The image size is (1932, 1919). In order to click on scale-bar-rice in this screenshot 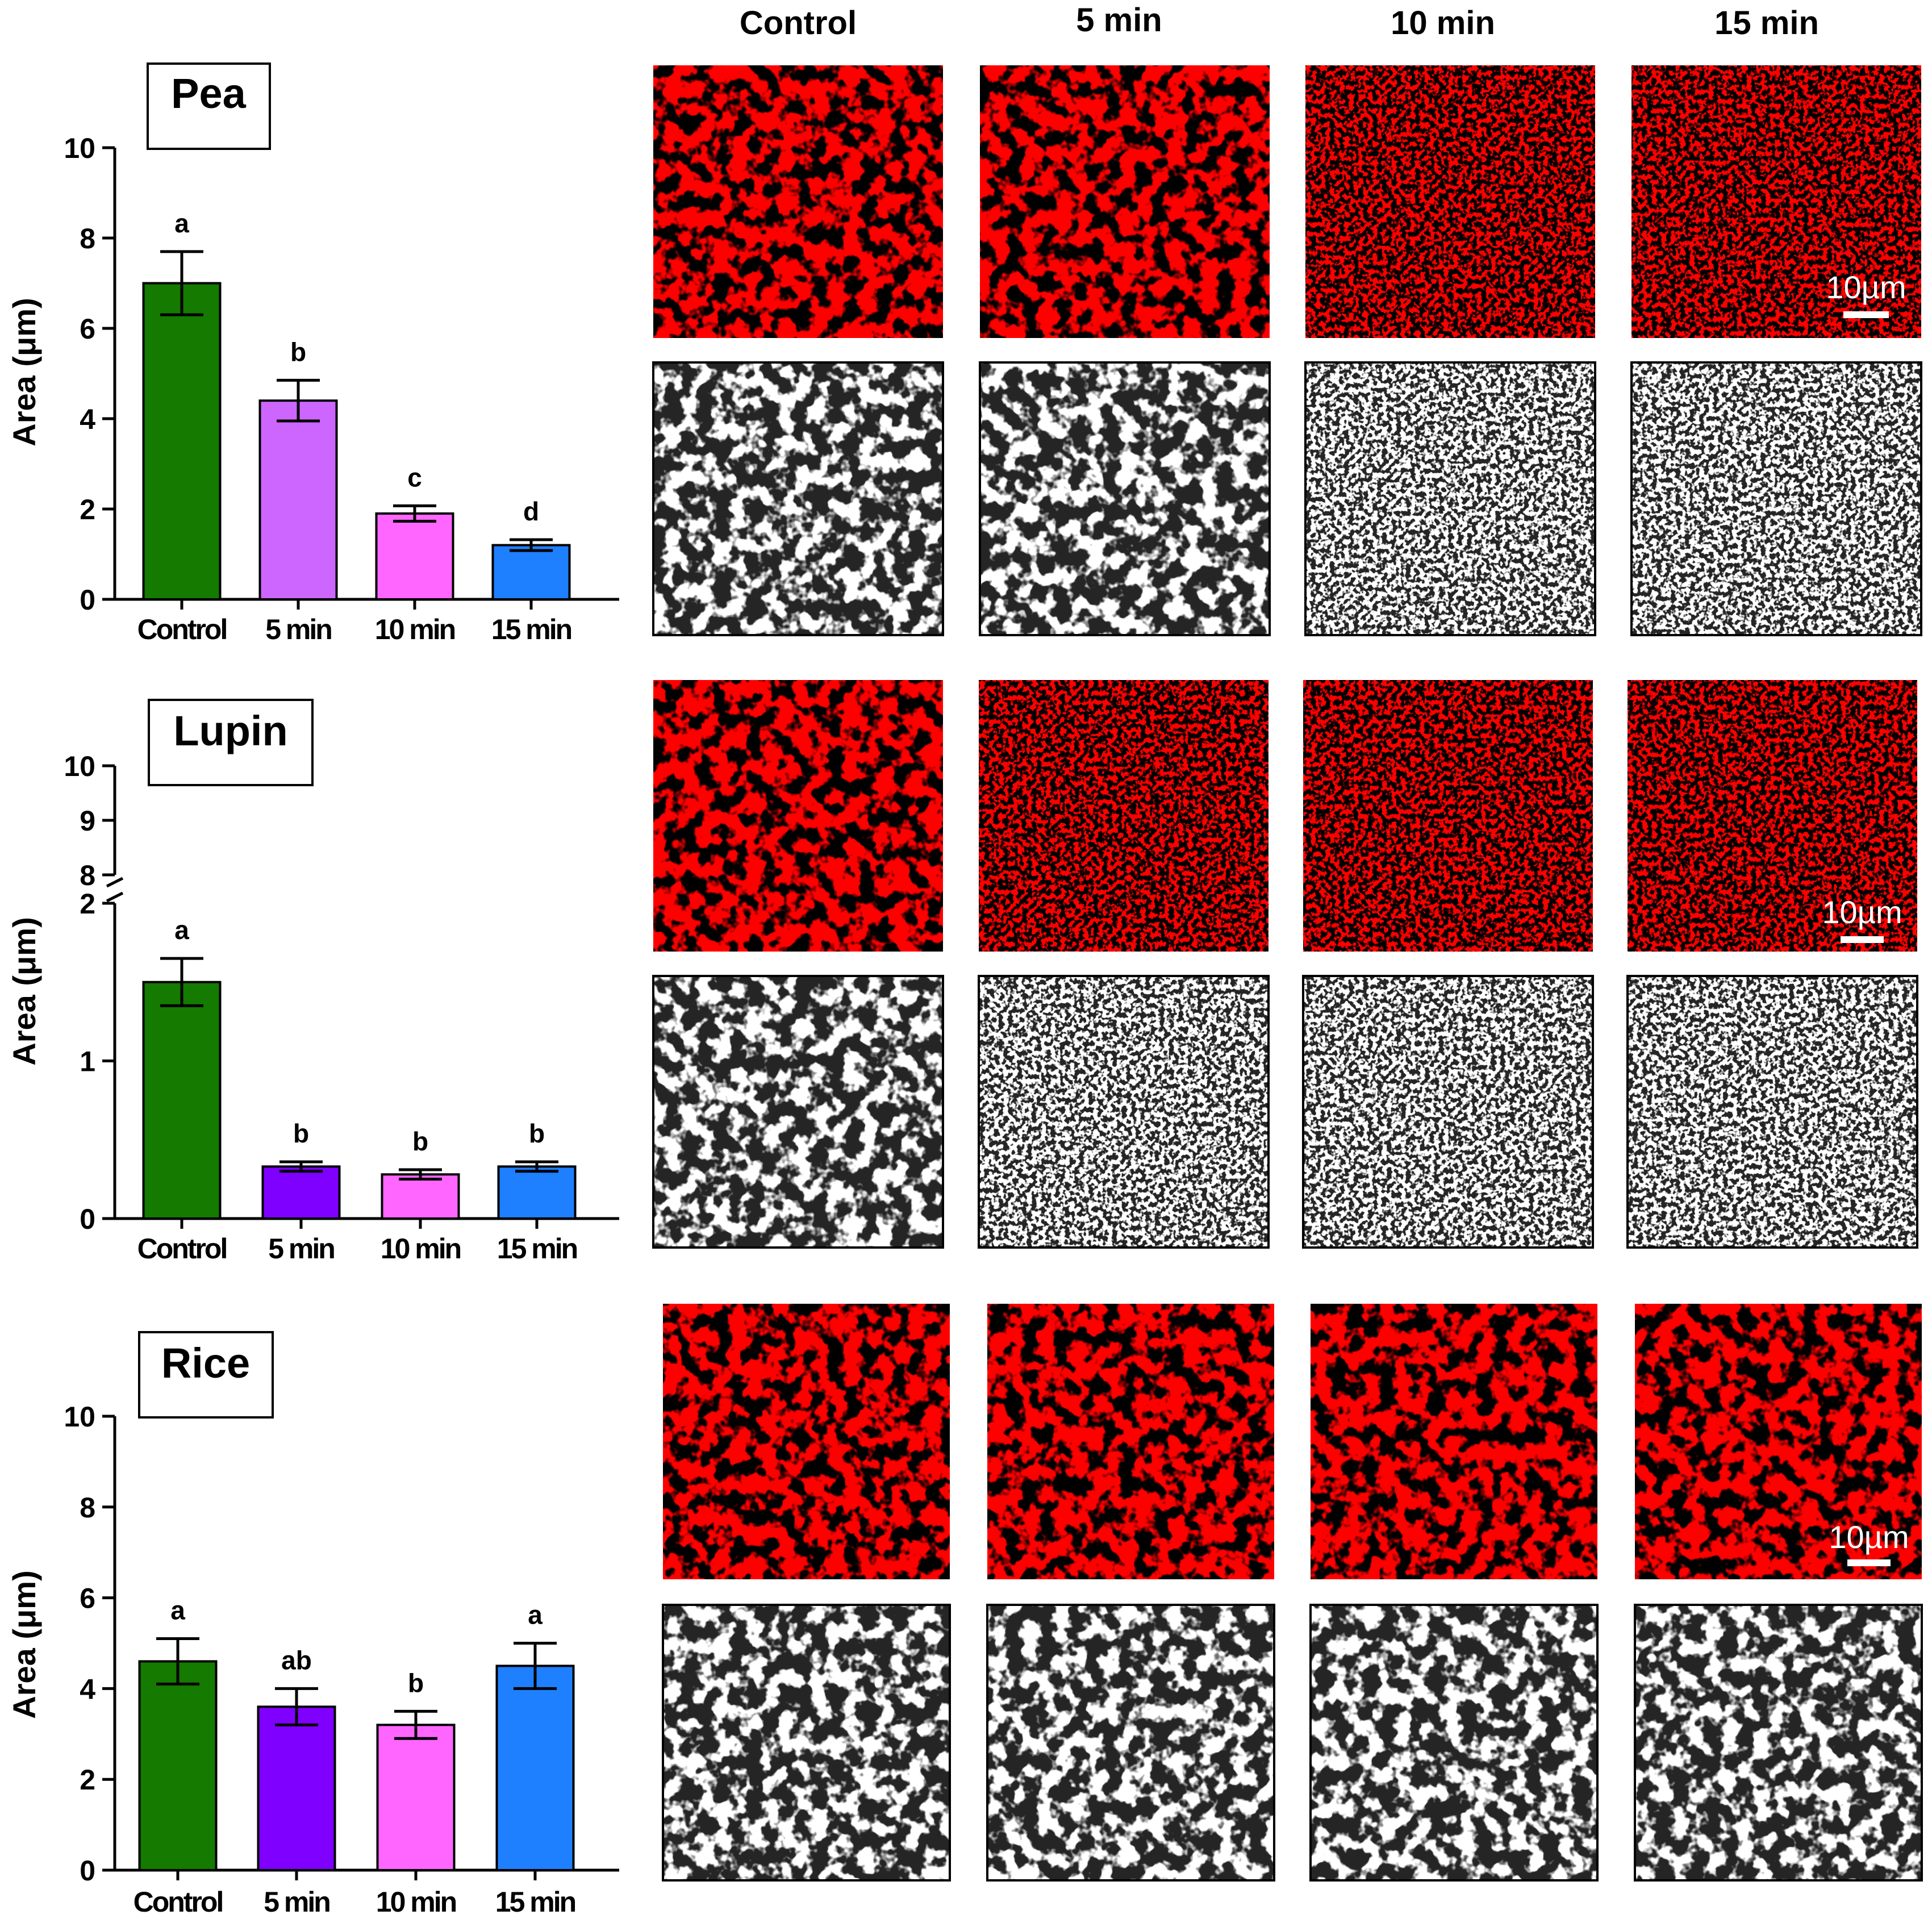, I will do `click(1869, 1562)`.